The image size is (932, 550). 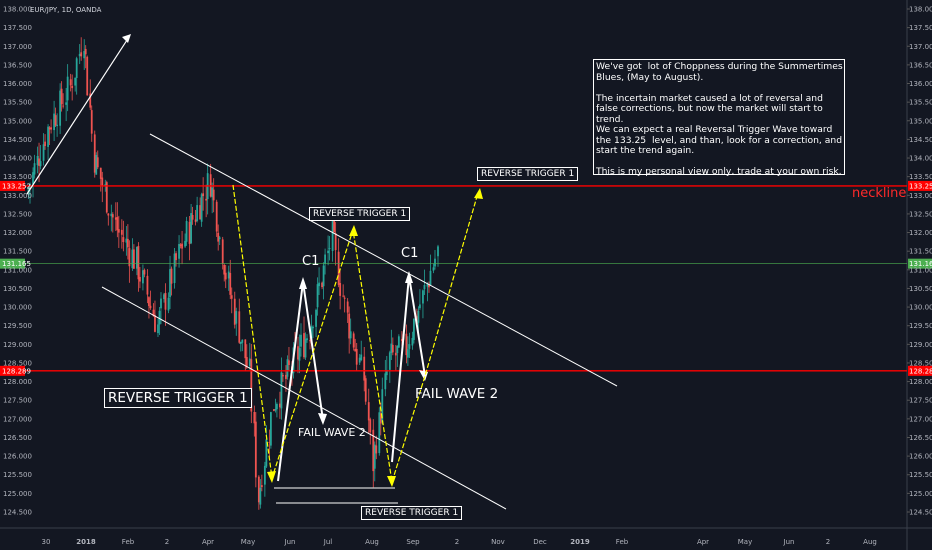 I want to click on price-tick-label-left: 125.000, so click(x=17, y=494).